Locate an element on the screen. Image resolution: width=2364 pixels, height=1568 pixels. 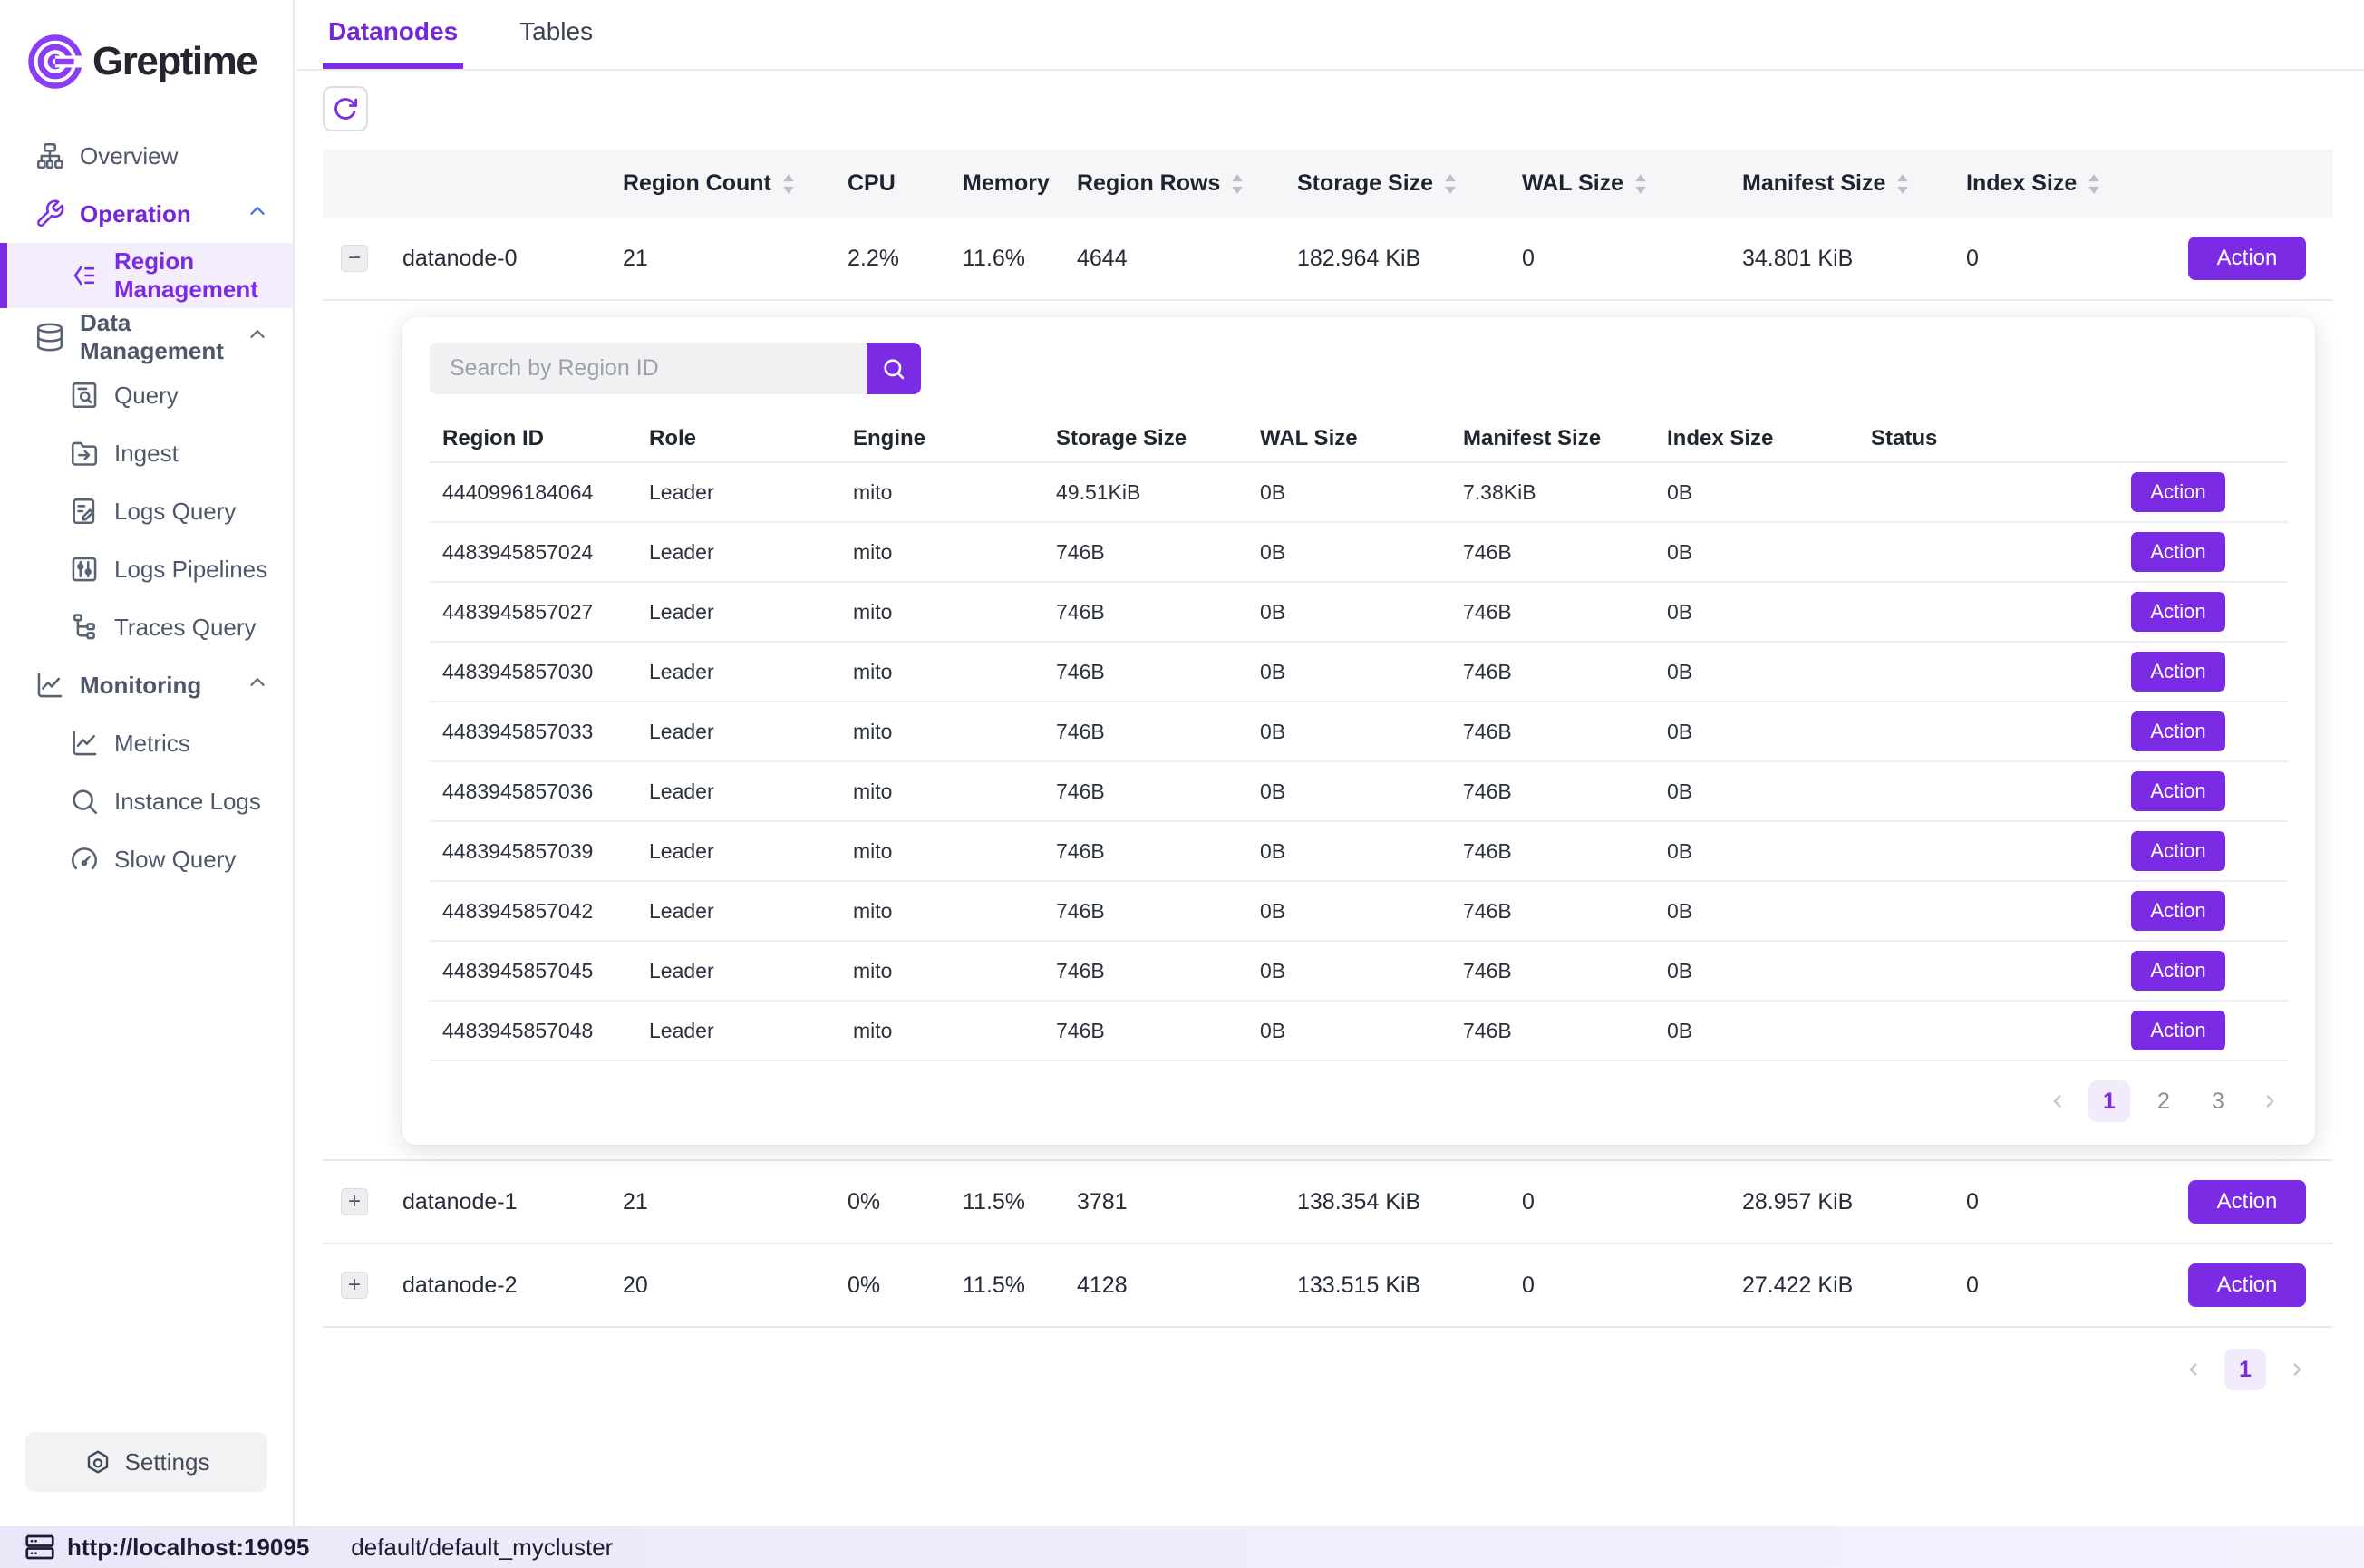
search-button is located at coordinates (894, 368).